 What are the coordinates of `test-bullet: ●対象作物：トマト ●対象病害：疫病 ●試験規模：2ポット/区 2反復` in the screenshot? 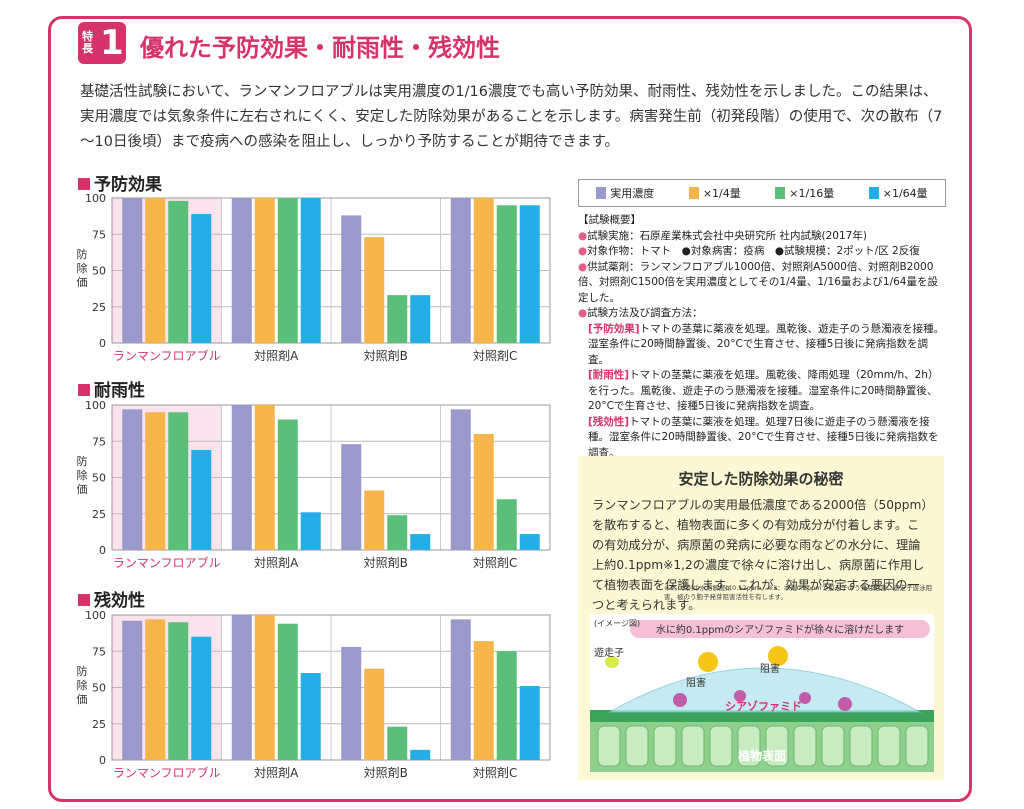 It's located at (749, 251).